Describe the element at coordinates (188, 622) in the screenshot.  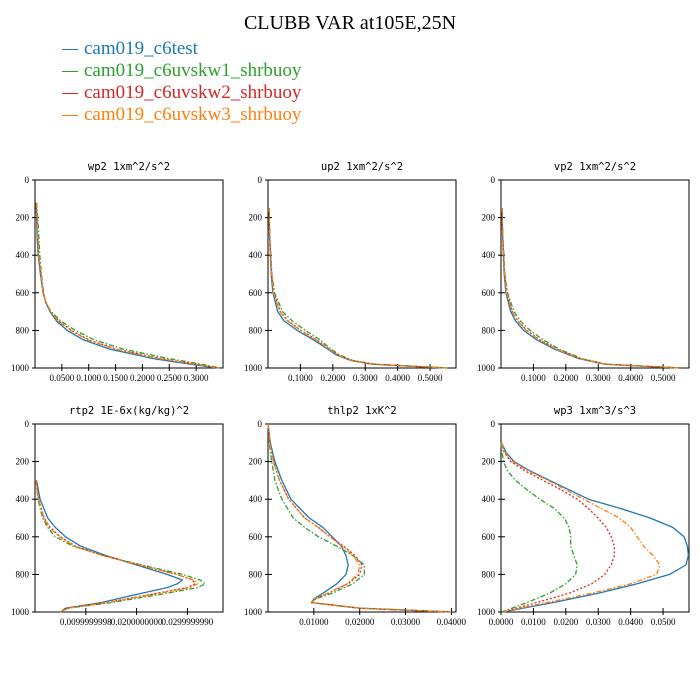
I see `x-tick-label: 0.0299999990` at that location.